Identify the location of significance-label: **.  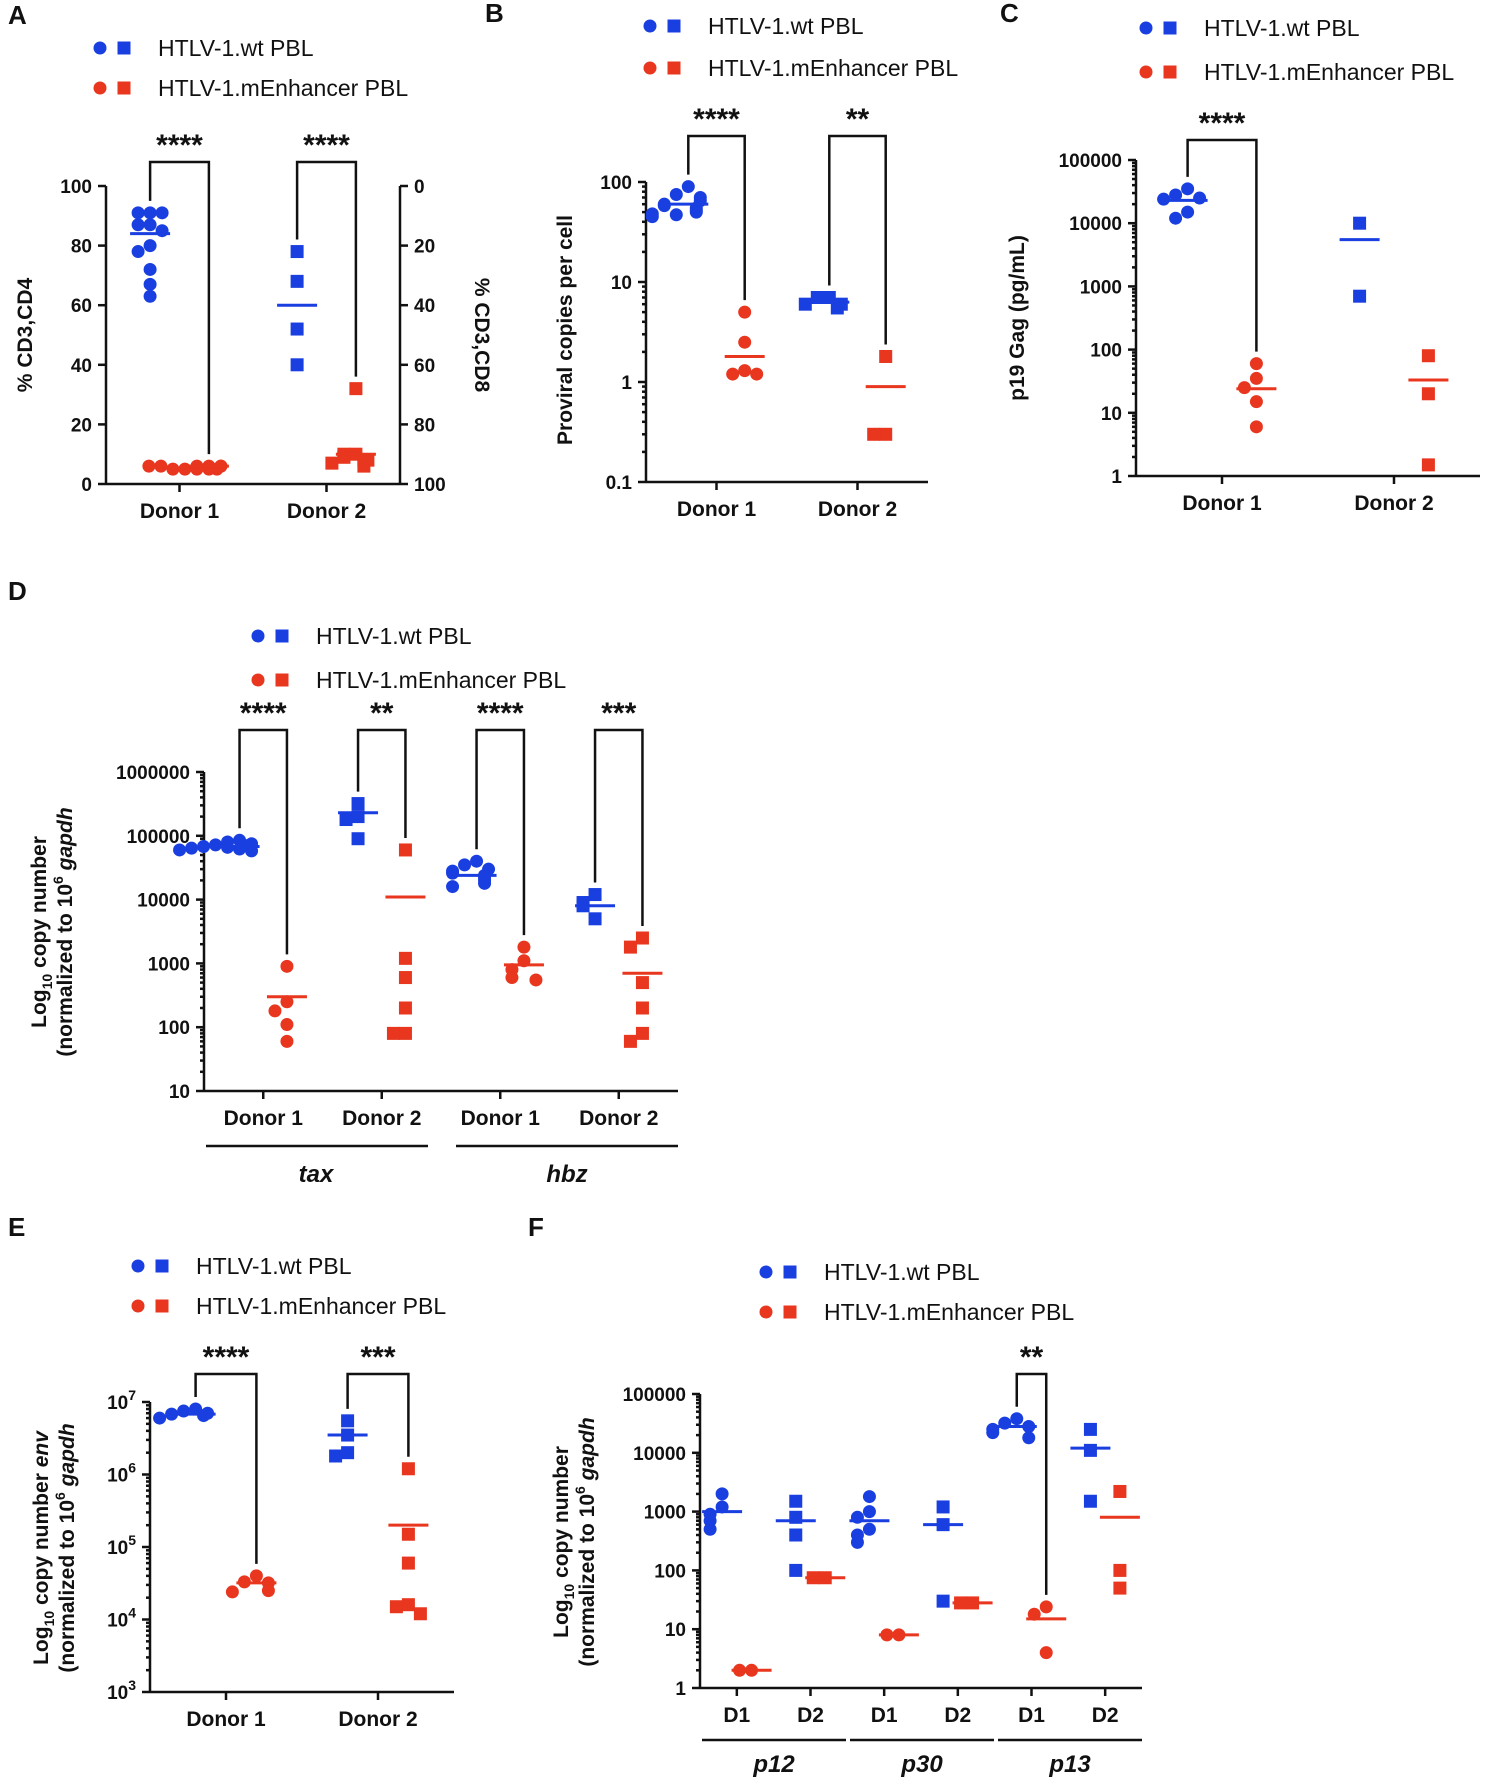
(382, 713).